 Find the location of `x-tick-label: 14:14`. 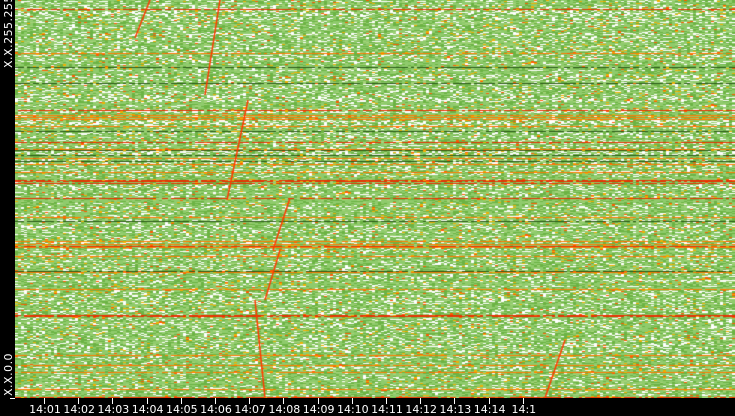

x-tick-label: 14:14 is located at coordinates (489, 409).